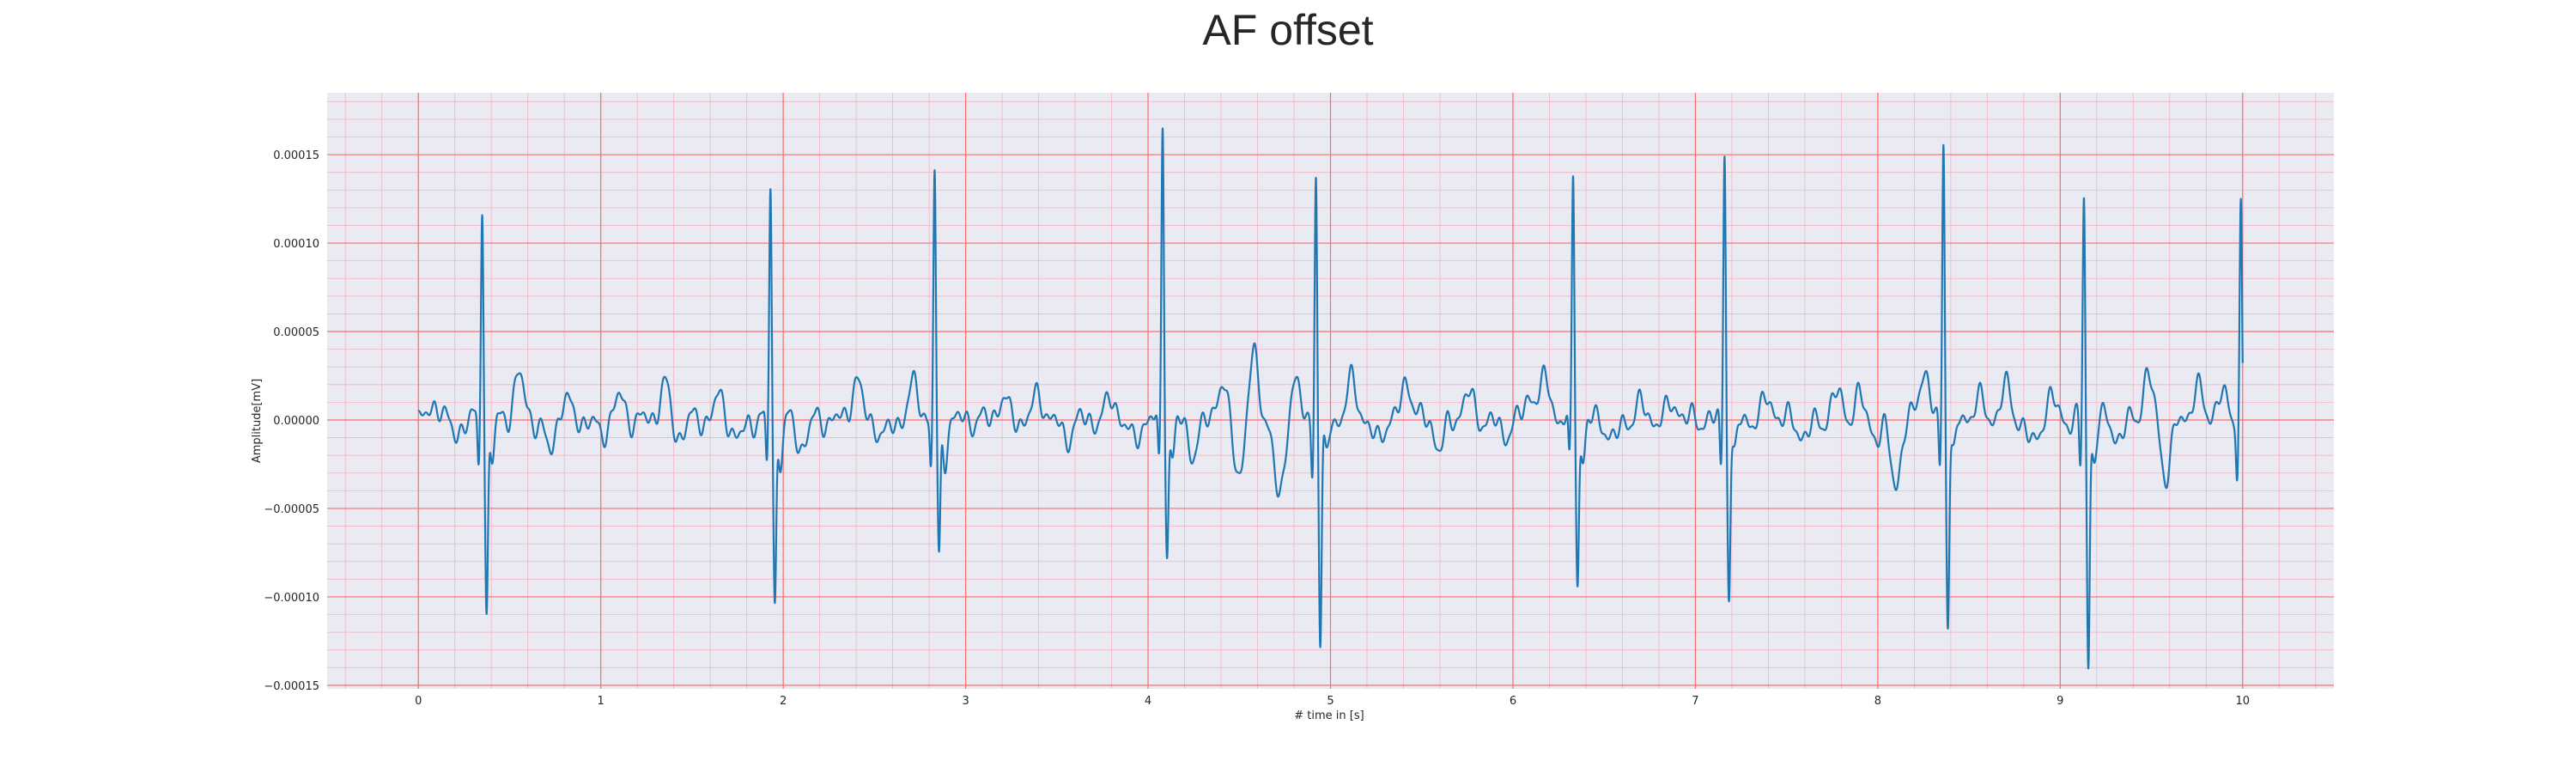  I want to click on x-tick-label: 3, so click(965, 701).